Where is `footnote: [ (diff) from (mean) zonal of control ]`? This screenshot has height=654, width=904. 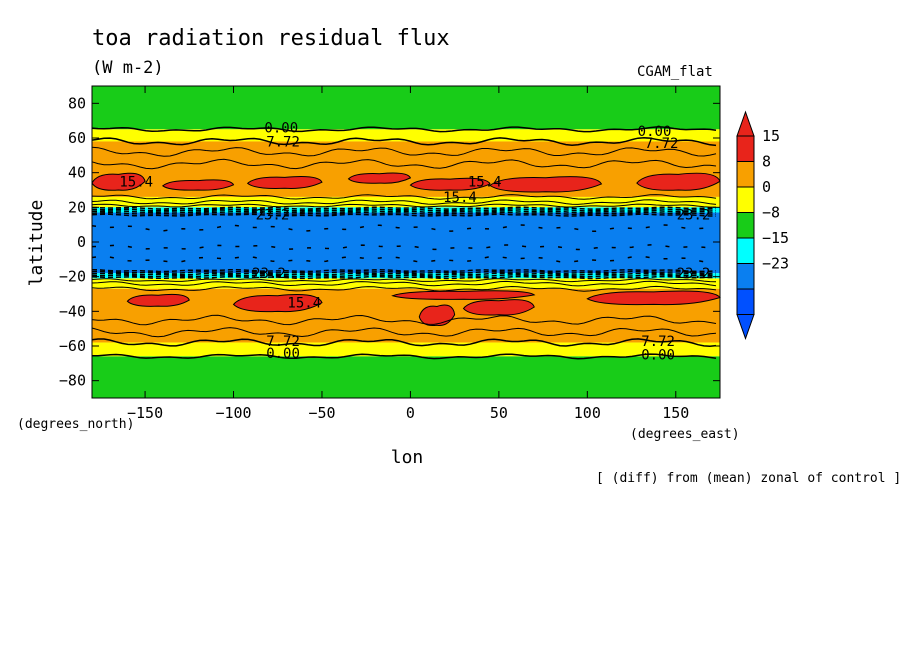
footnote: [ (diff) from (mean) zonal of control ] is located at coordinates (748, 478).